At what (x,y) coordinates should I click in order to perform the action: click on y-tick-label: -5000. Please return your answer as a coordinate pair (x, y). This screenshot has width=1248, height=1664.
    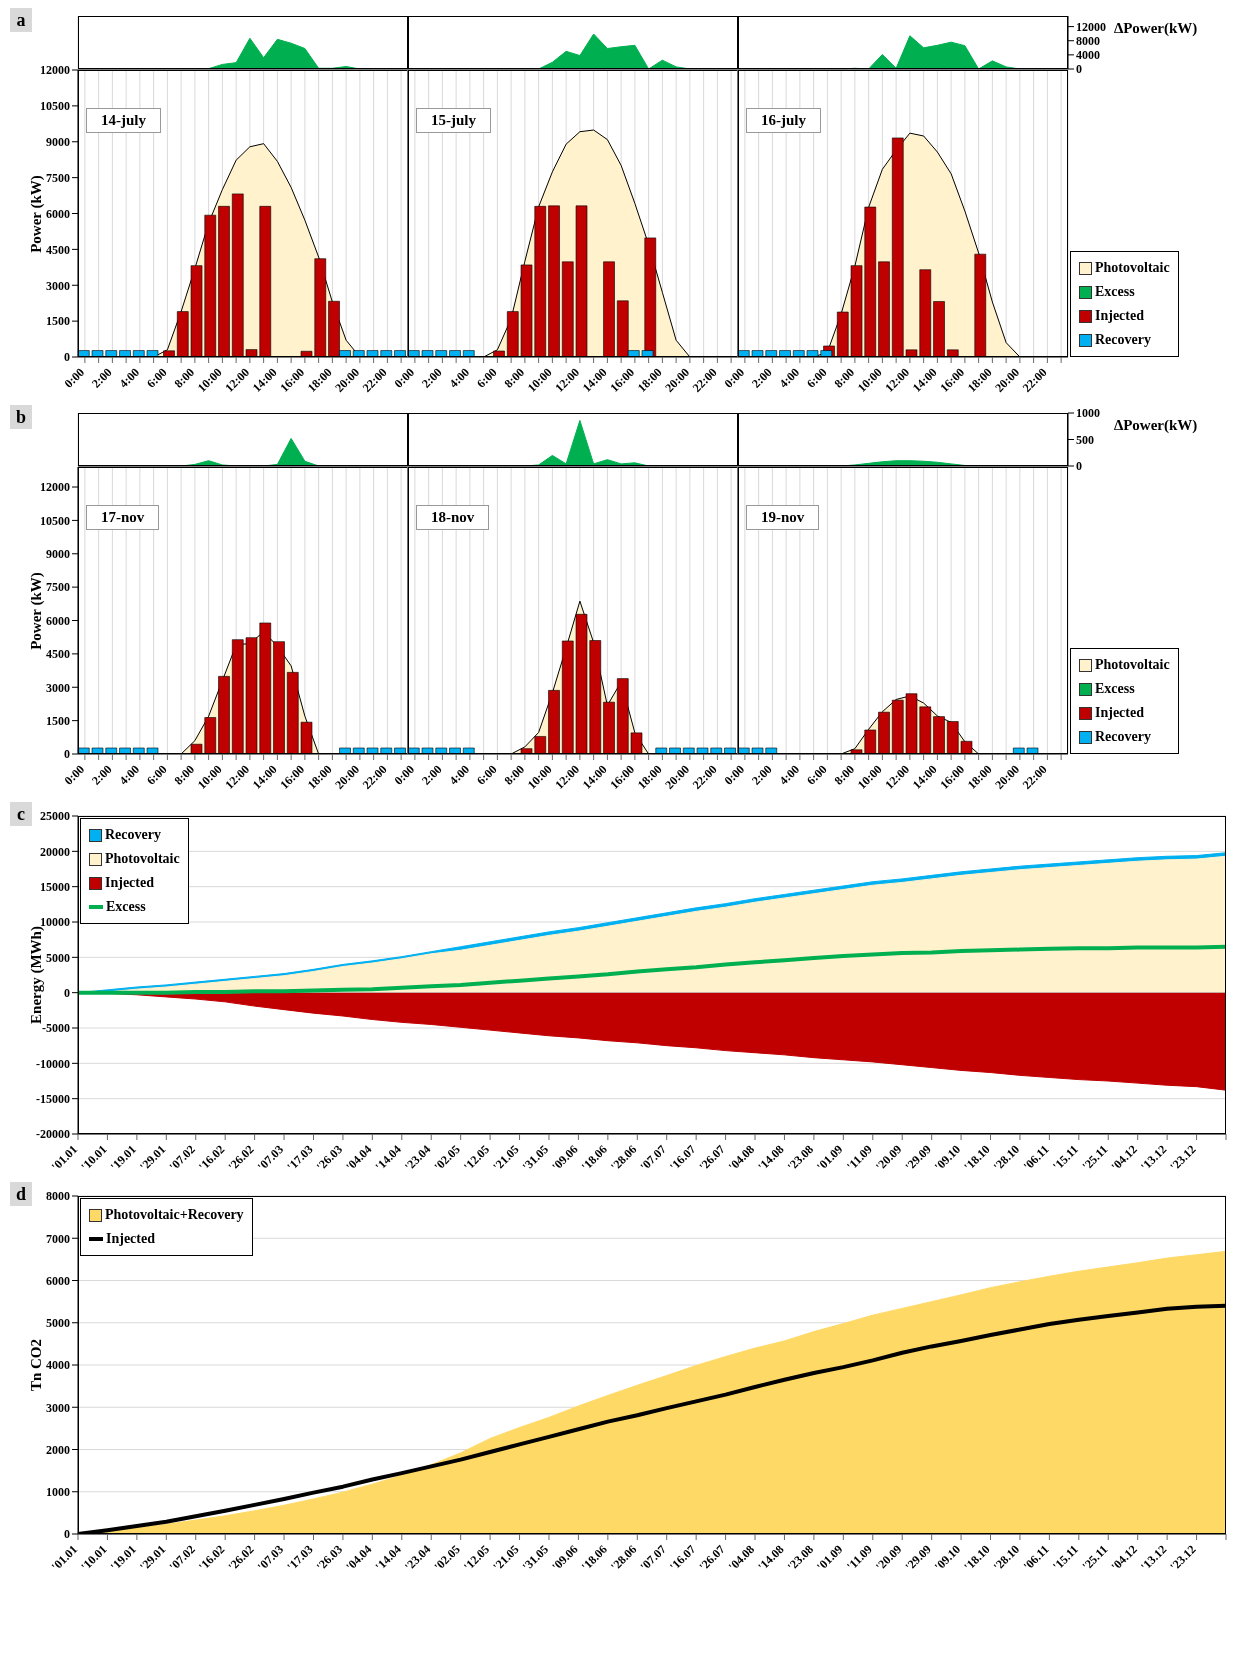
    Looking at the image, I should click on (56, 1028).